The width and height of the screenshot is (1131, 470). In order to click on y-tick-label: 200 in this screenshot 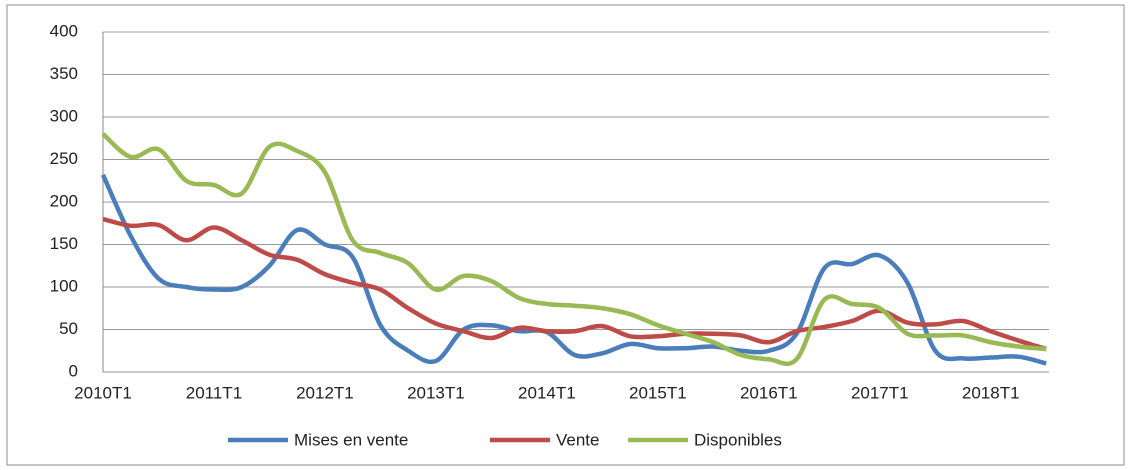, I will do `click(64, 200)`.